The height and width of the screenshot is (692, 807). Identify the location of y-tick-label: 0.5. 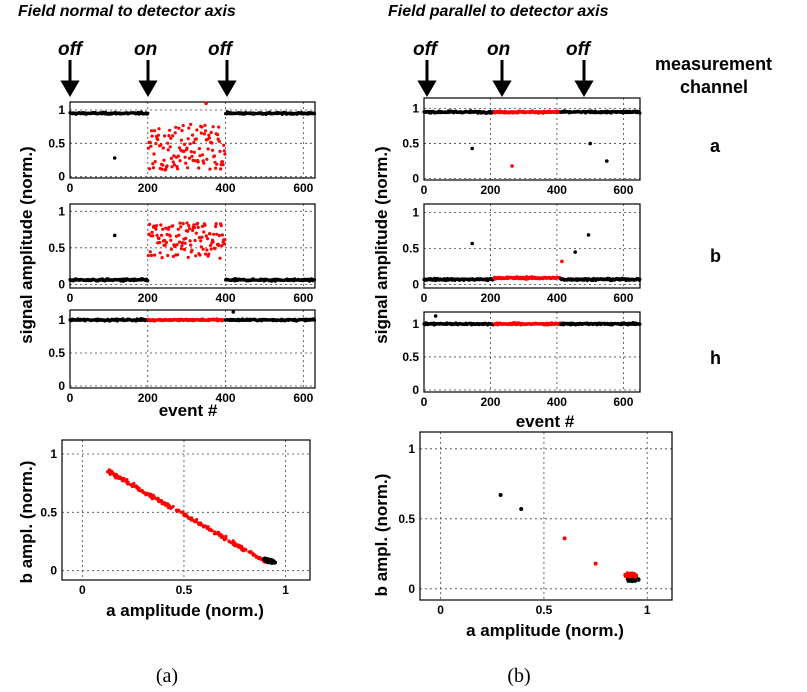
(406, 519).